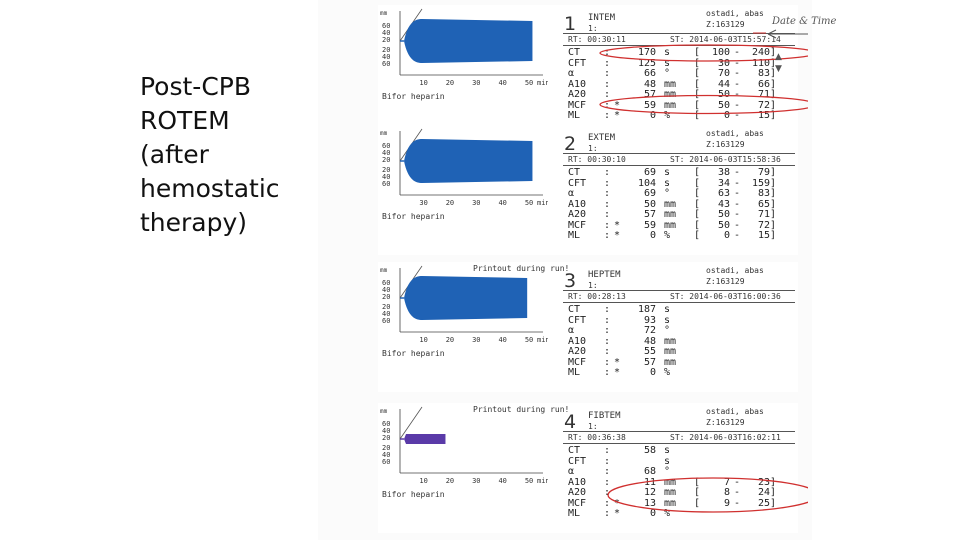 The image size is (960, 540). What do you see at coordinates (577, 63) in the screenshot?
I see `parameter-name: CFT` at bounding box center [577, 63].